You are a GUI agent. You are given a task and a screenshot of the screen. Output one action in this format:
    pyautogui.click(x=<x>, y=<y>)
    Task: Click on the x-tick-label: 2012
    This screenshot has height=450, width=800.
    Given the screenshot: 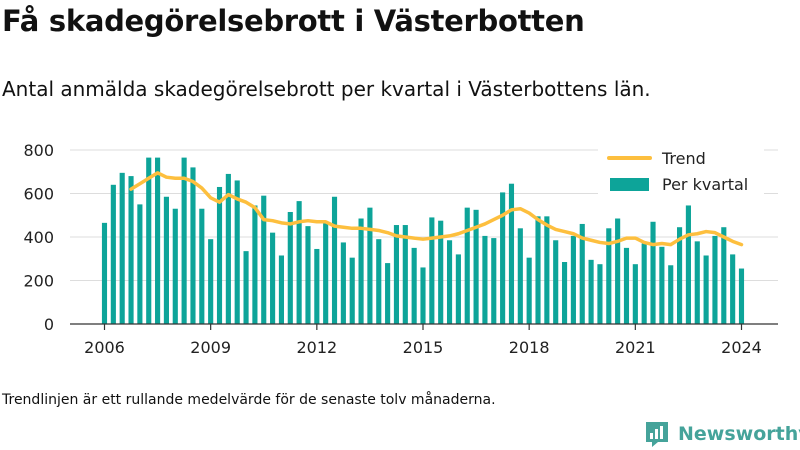 What is the action you would take?
    pyautogui.click(x=316, y=347)
    